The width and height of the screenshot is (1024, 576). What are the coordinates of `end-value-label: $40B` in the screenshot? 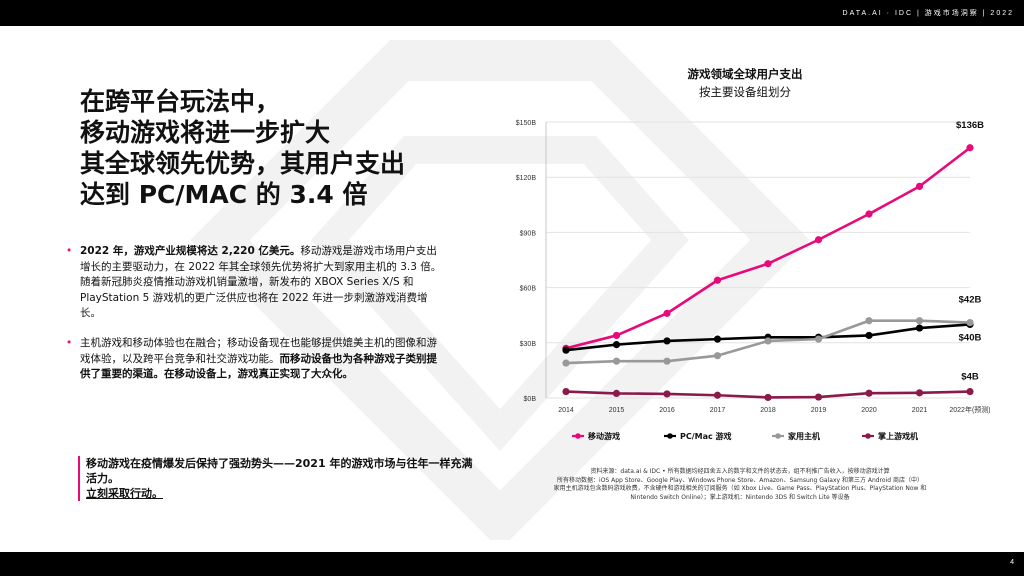 It's located at (970, 337).